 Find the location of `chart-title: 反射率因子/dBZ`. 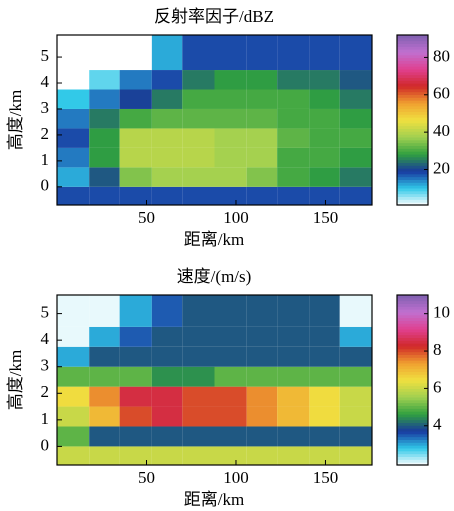

chart-title: 反射率因子/dBZ is located at coordinates (214, 16).